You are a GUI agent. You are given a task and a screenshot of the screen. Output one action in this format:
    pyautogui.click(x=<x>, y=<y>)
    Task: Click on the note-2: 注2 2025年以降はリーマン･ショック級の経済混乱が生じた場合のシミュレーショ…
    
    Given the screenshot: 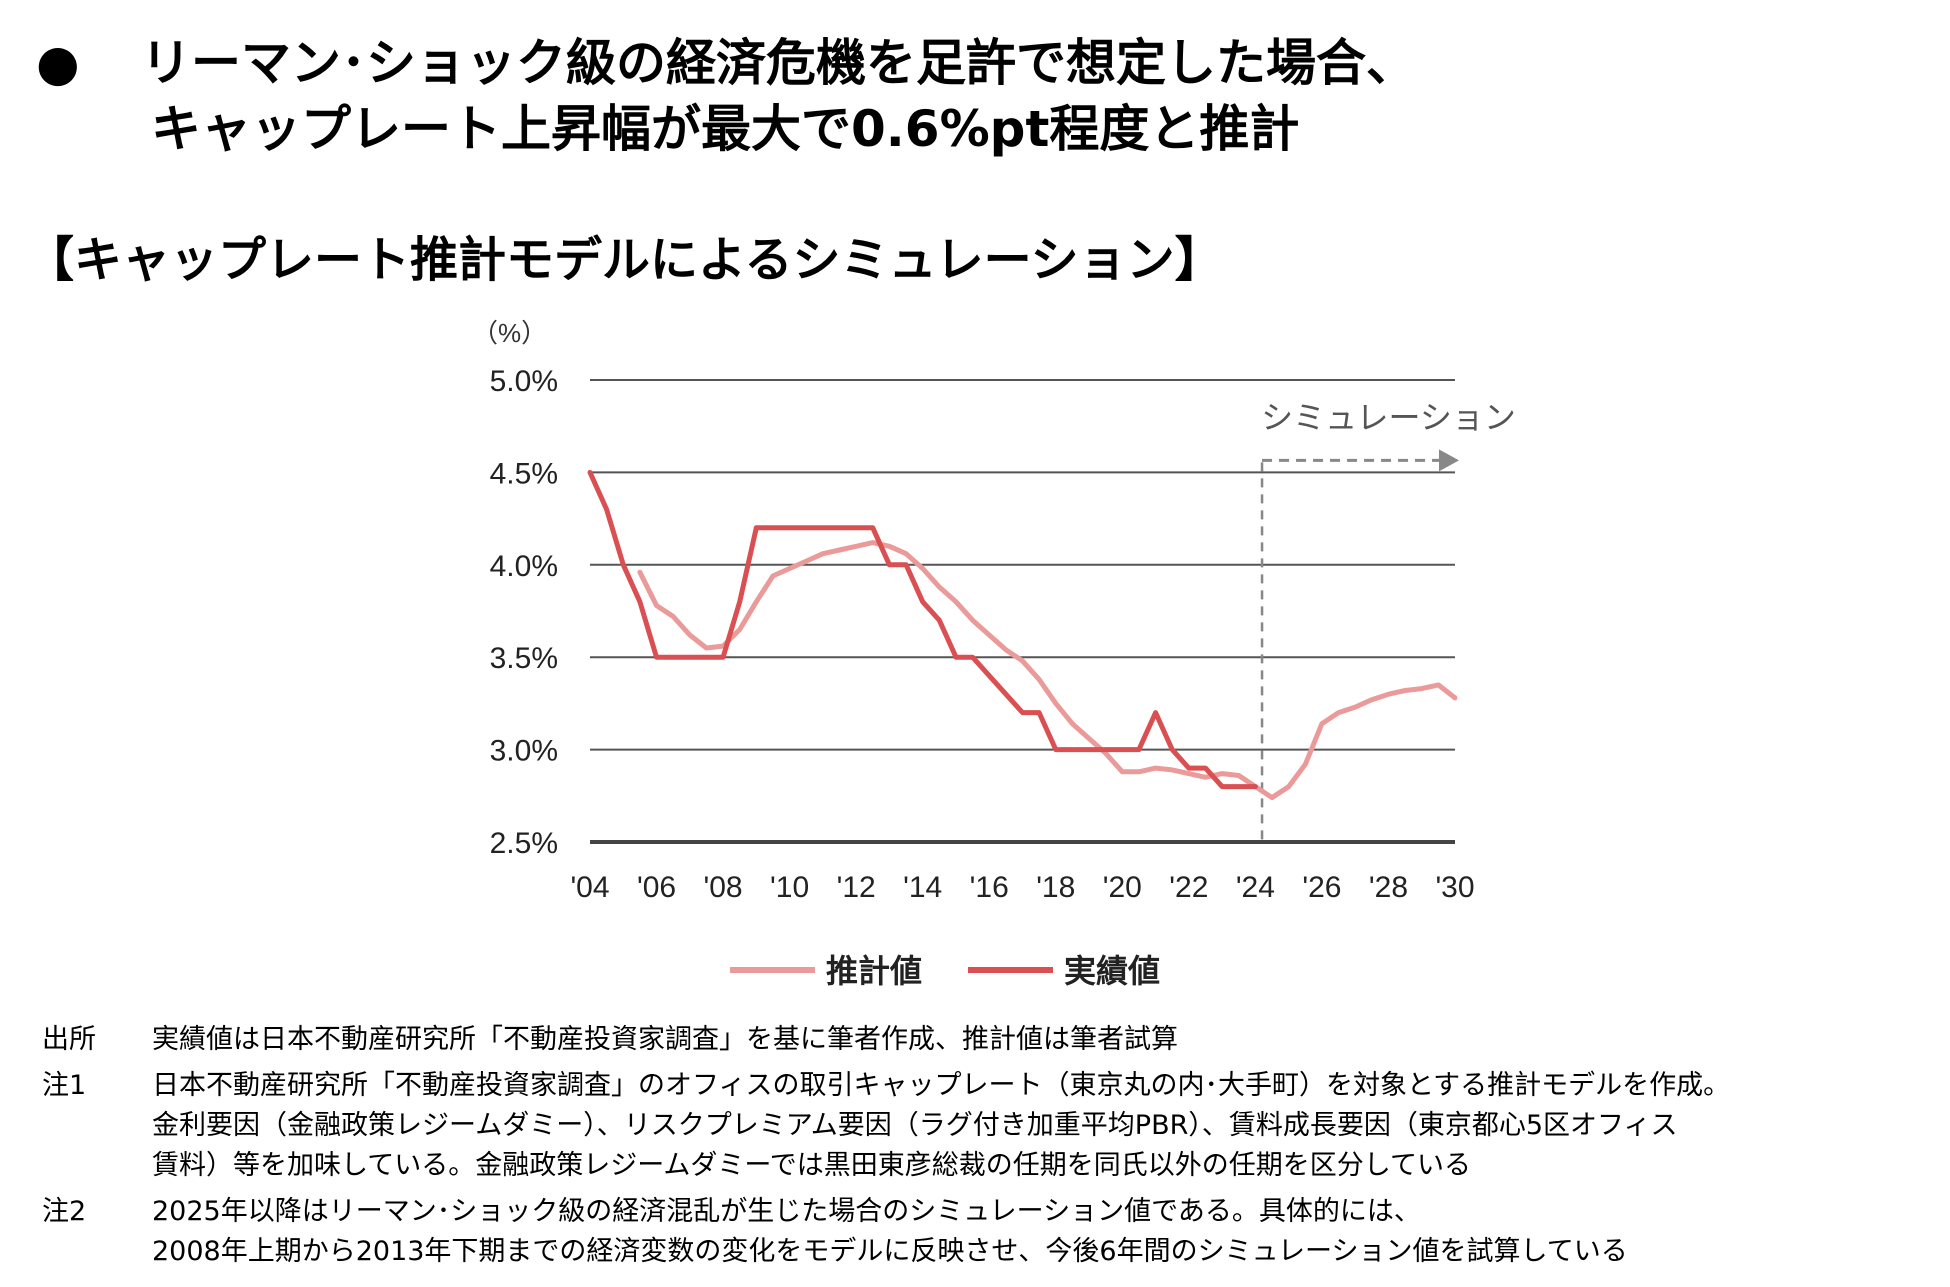 What is the action you would take?
    pyautogui.click(x=886, y=1232)
    